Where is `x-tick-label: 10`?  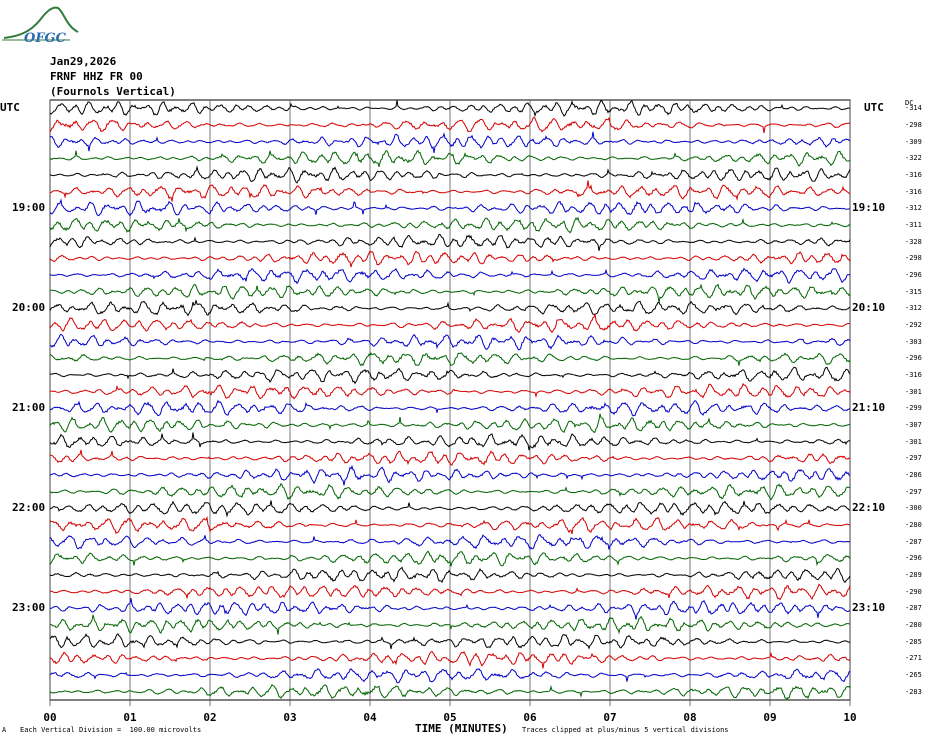 x-tick-label: 10 is located at coordinates (850, 717).